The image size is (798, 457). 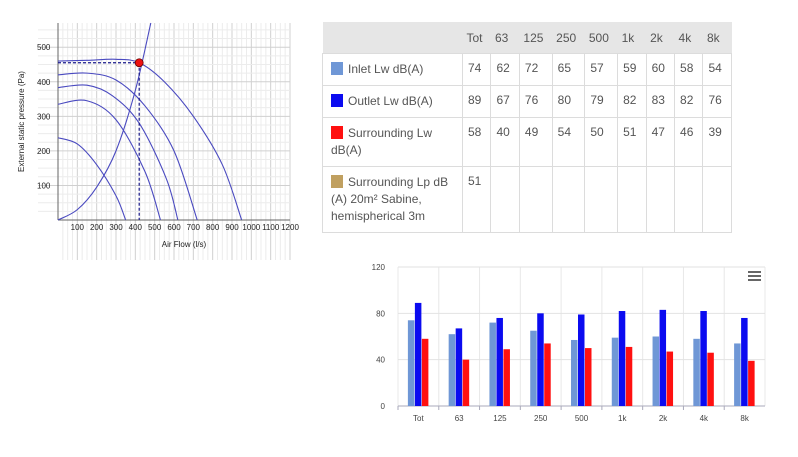 I want to click on x-tick-label: 800, so click(x=213, y=227).